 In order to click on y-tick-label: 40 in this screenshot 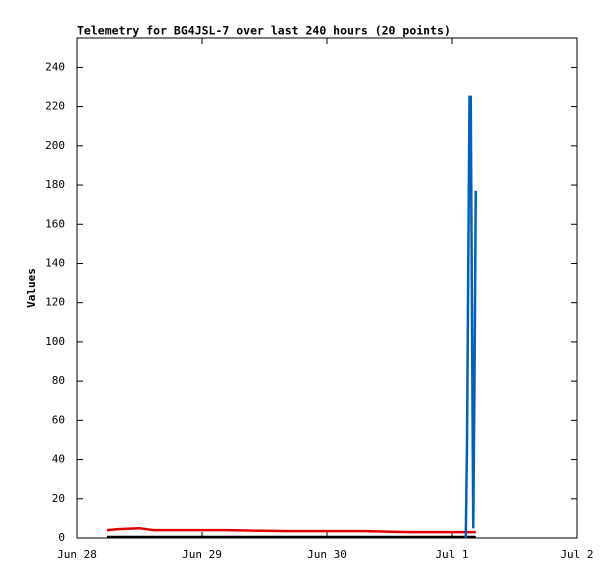, I will do `click(58, 459)`.